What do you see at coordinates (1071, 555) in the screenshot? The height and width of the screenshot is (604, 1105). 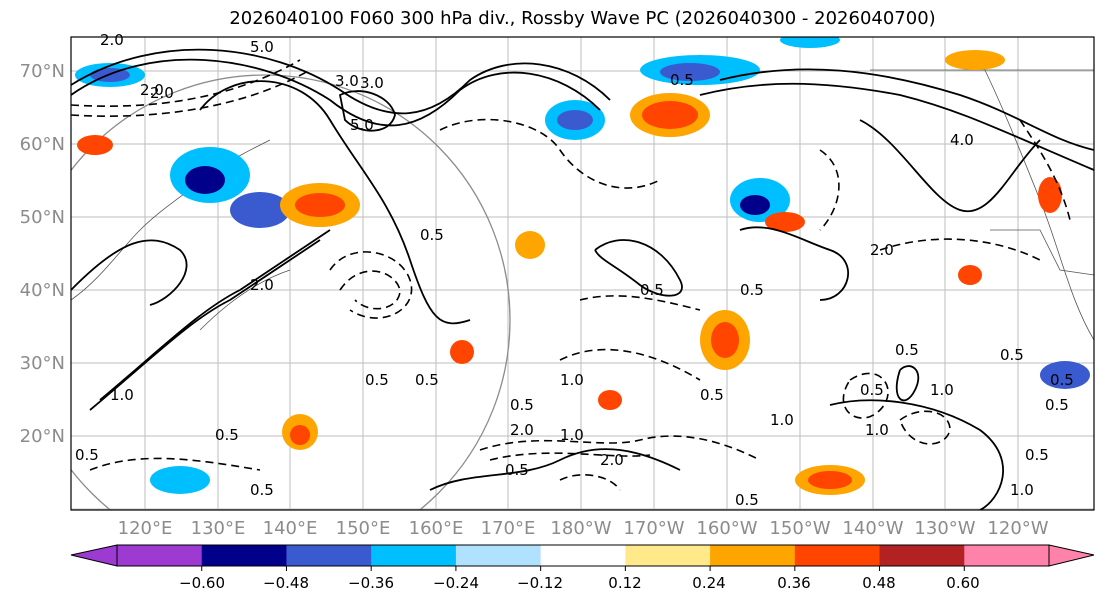 I see `colorbar-extend-high` at bounding box center [1071, 555].